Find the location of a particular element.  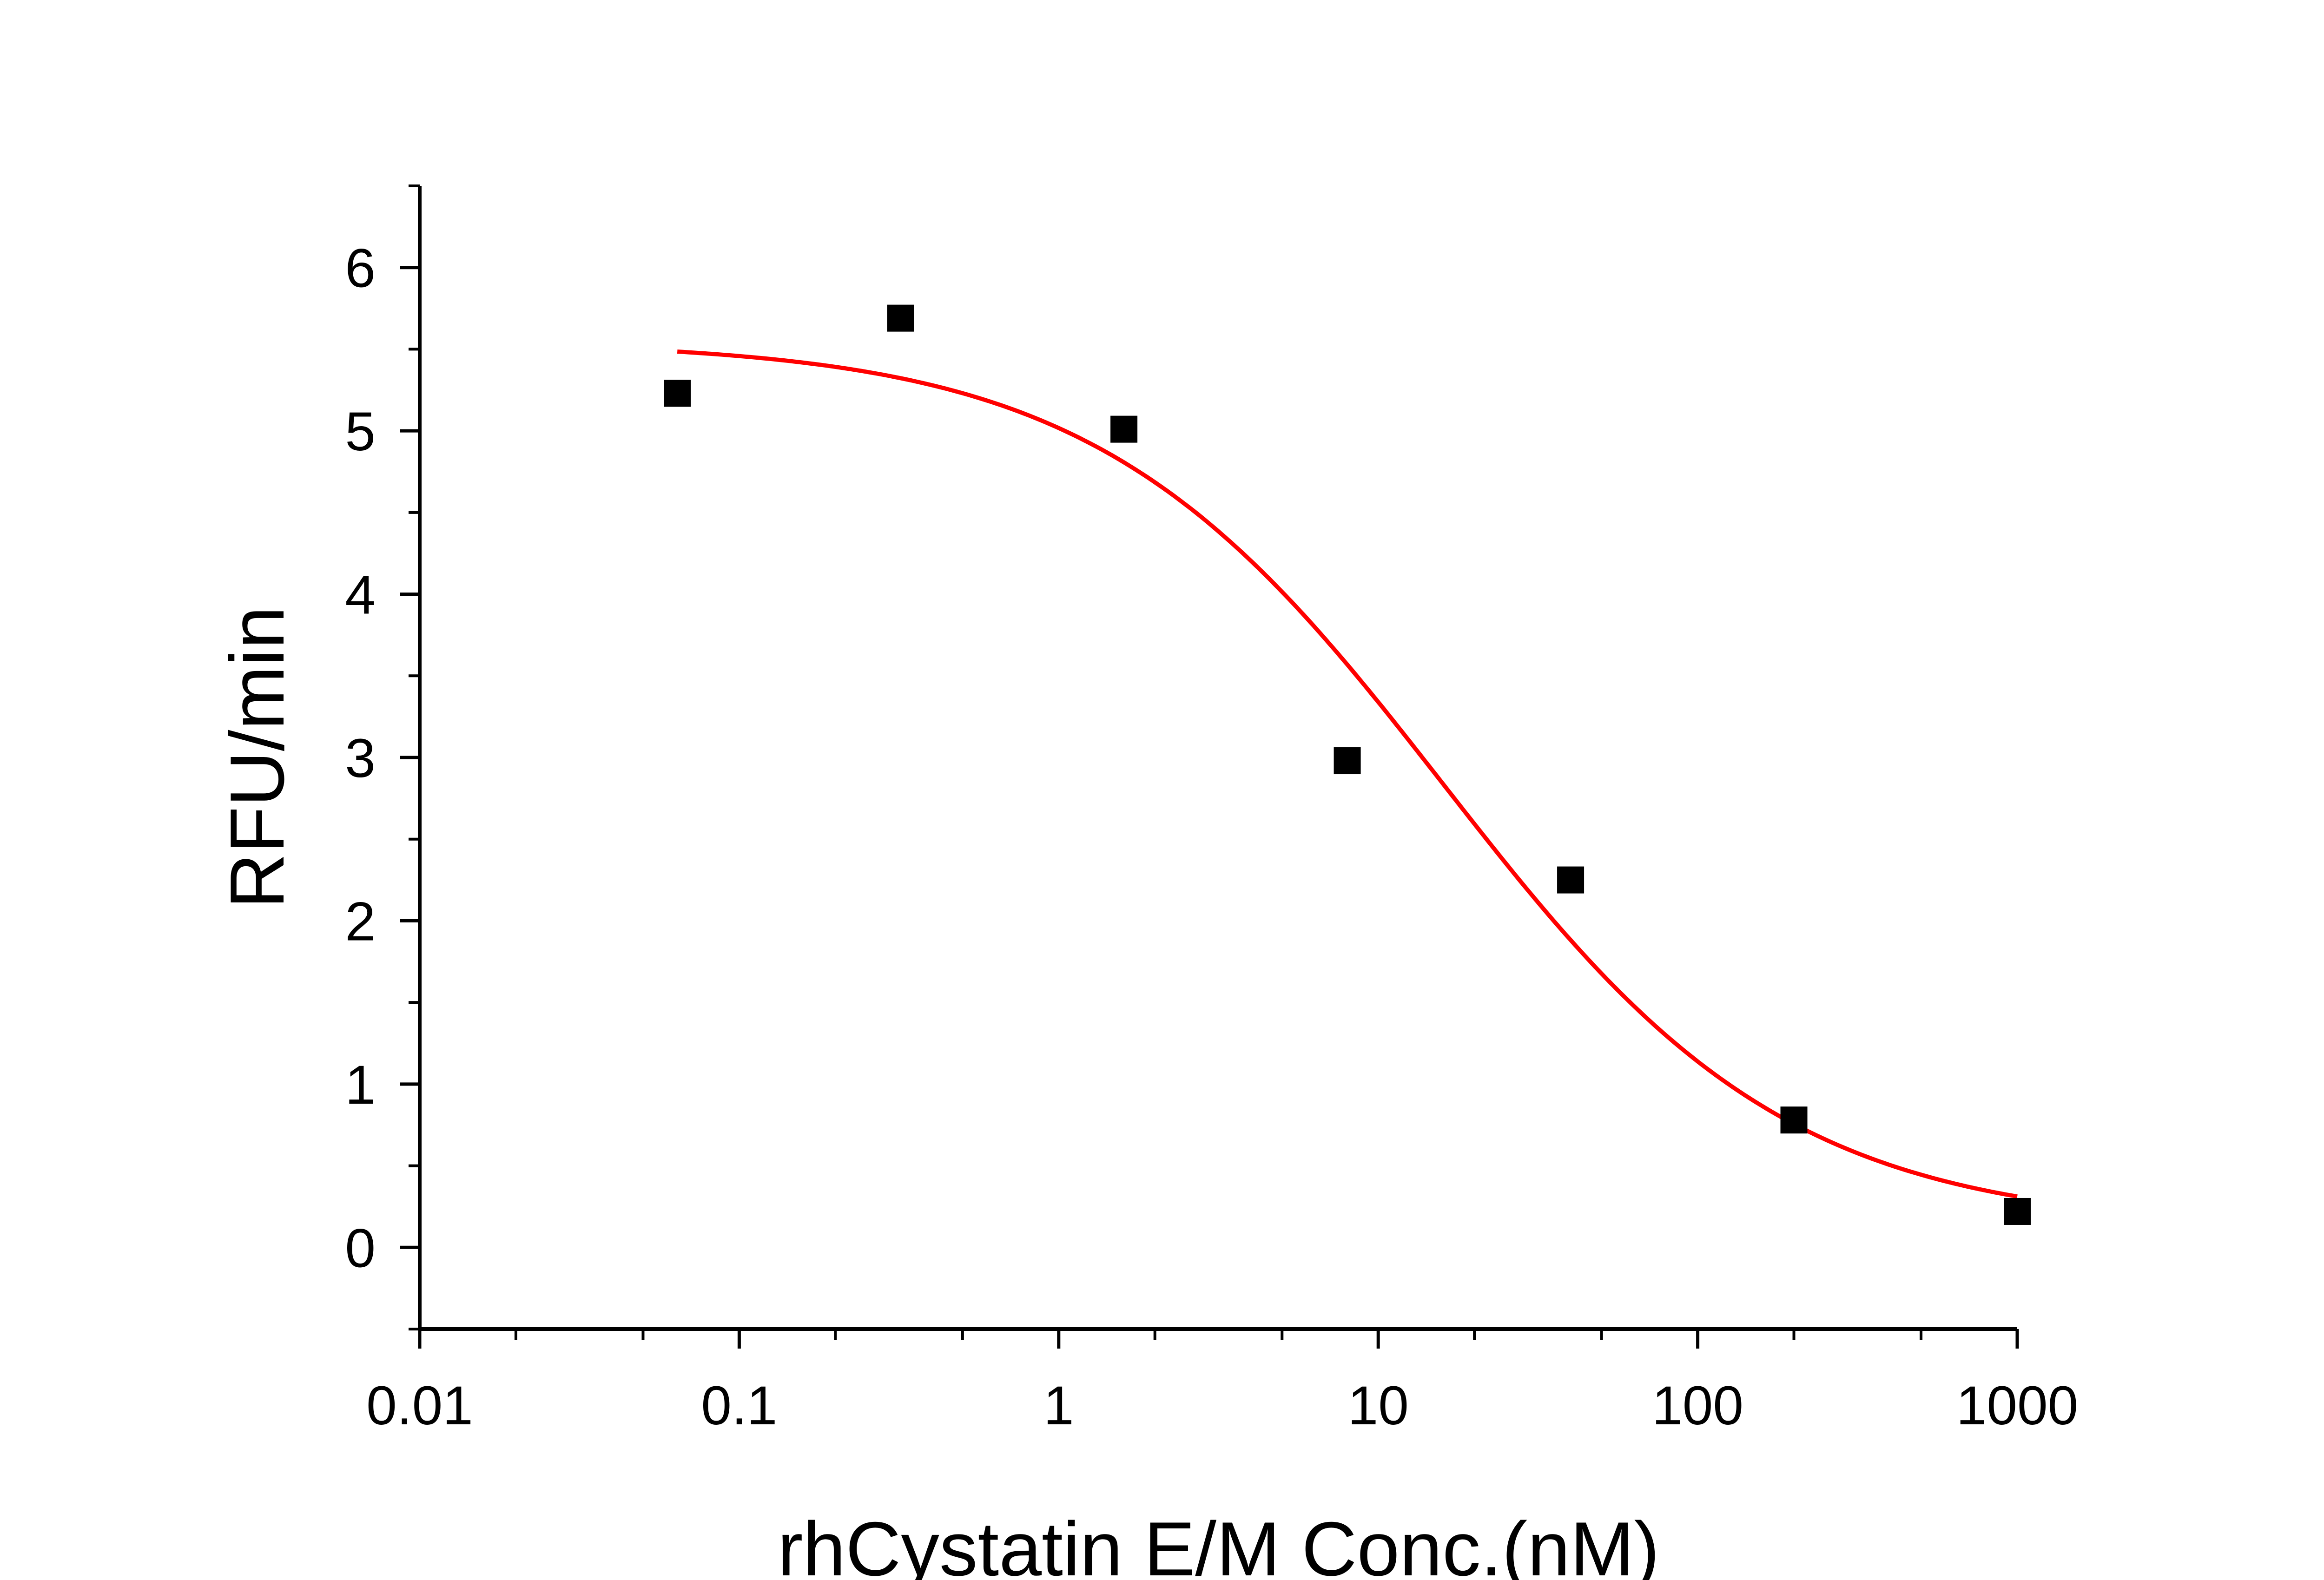

x-tick-label: 10 is located at coordinates (1378, 1405).